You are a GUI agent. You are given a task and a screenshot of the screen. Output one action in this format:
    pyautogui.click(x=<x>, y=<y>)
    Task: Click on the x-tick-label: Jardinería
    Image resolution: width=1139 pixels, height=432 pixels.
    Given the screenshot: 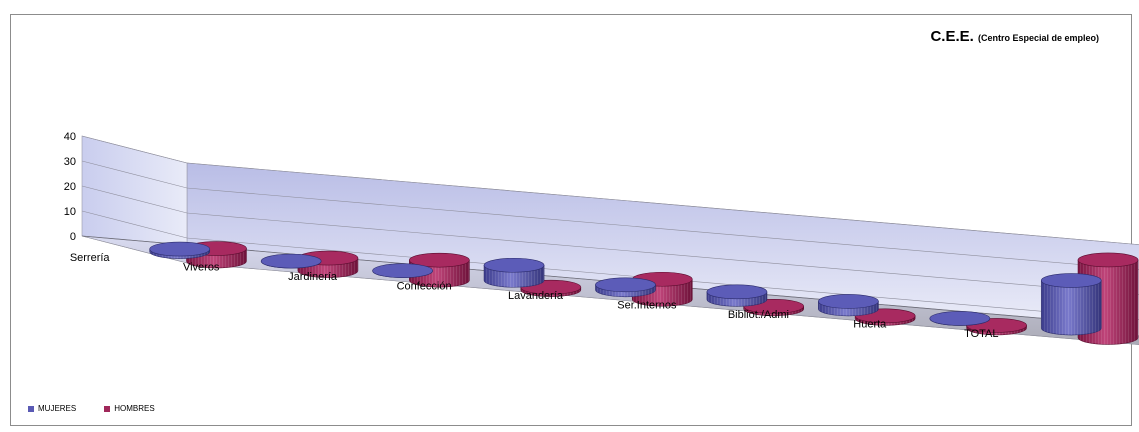 What is the action you would take?
    pyautogui.click(x=313, y=277)
    